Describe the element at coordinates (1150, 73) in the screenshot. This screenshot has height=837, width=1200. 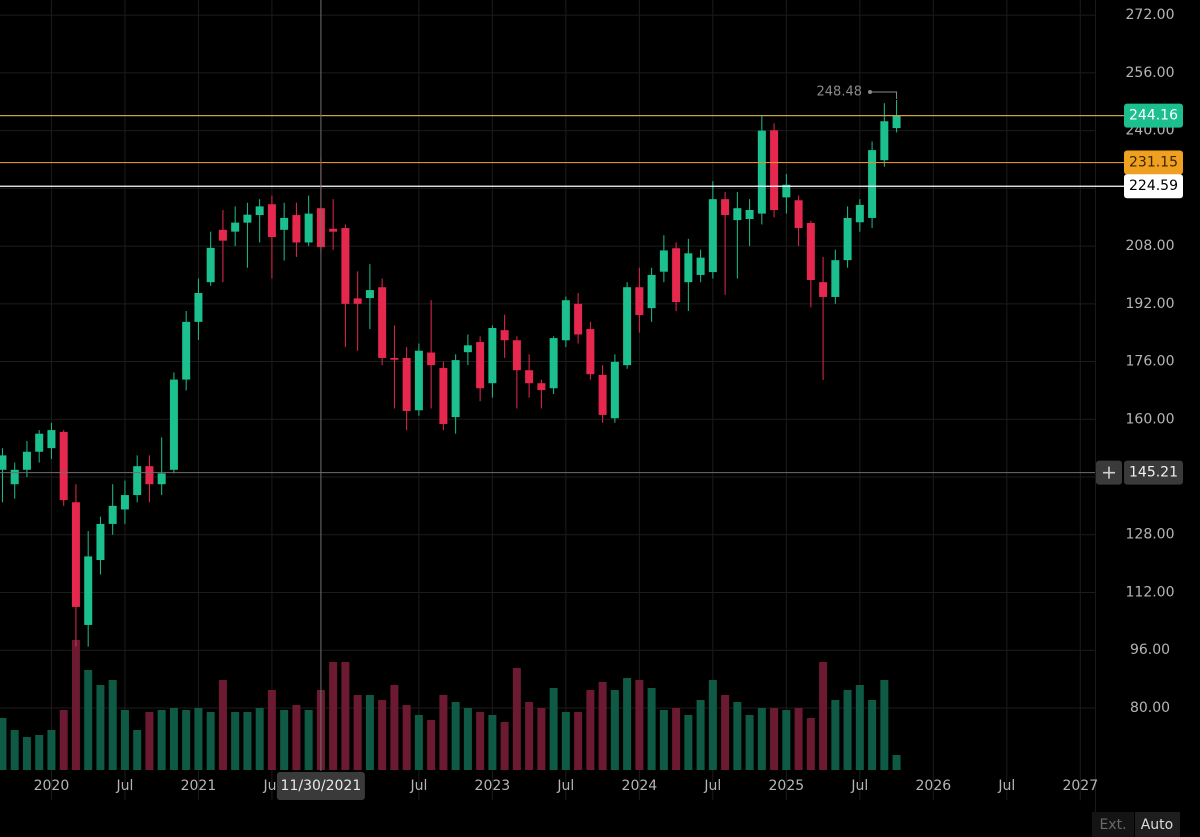
I see `y-tick-label: 256.00` at that location.